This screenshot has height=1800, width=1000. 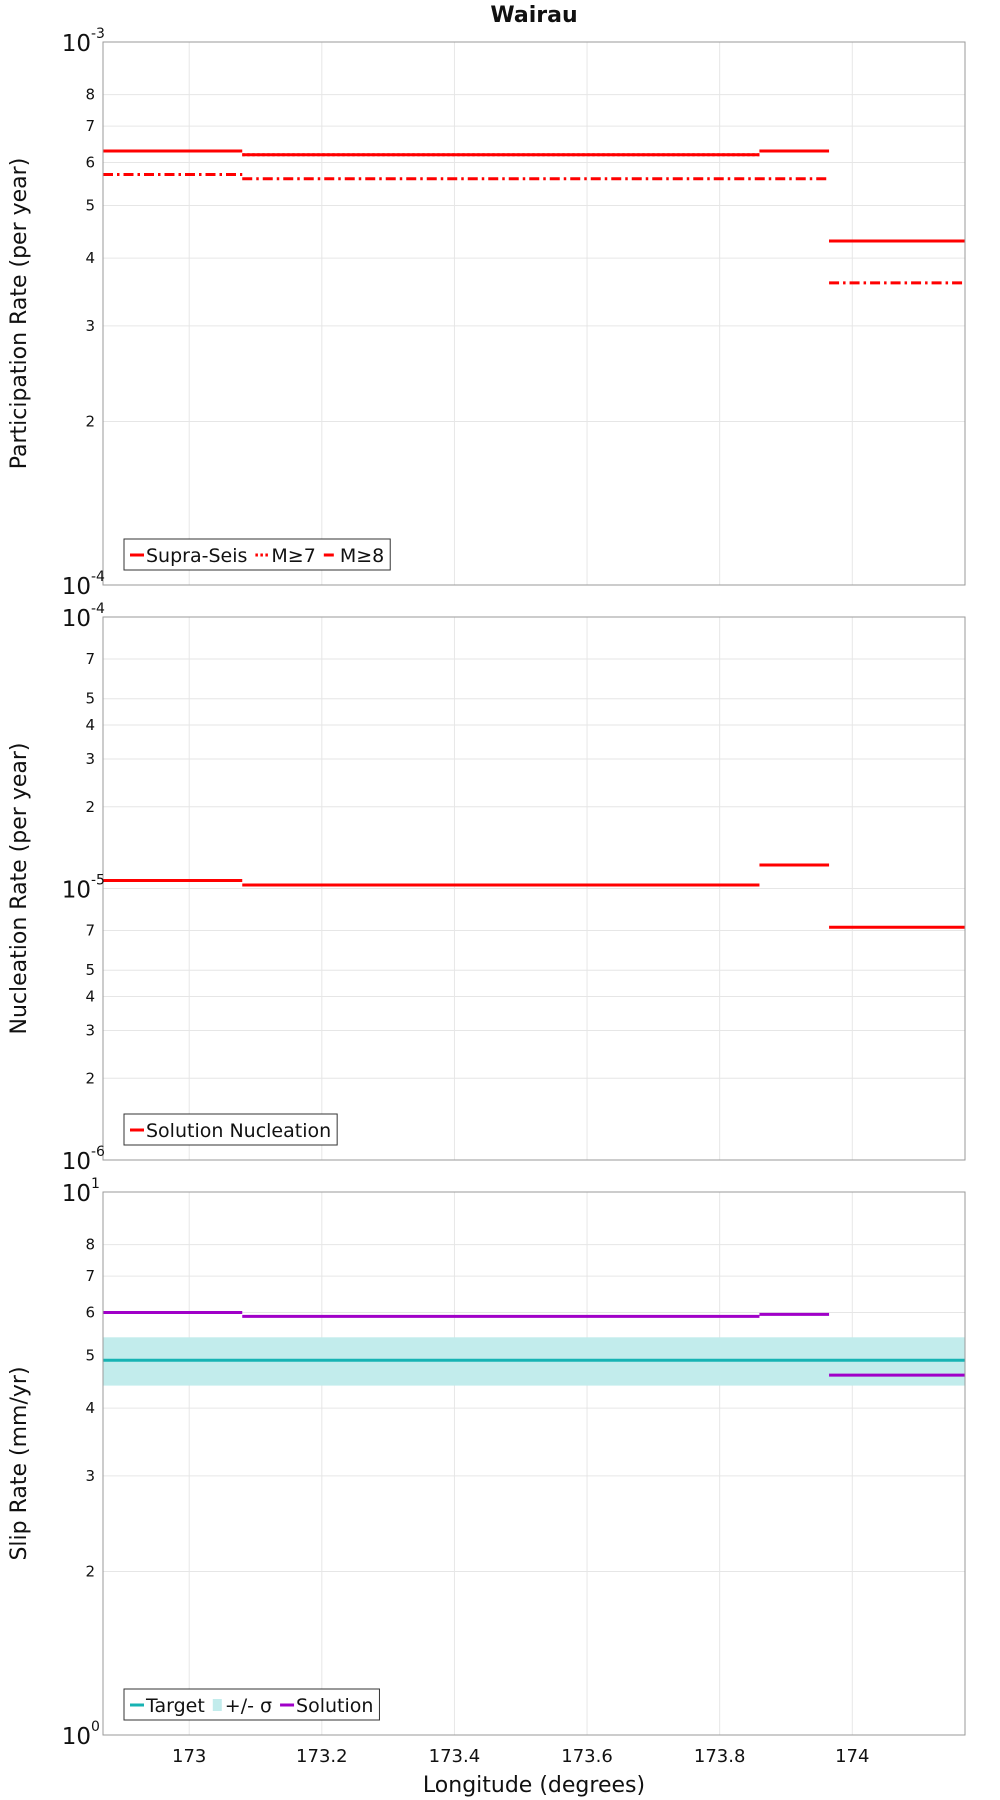 What do you see at coordinates (95, 1727) in the screenshot?
I see `y-tick-exponent: 0` at bounding box center [95, 1727].